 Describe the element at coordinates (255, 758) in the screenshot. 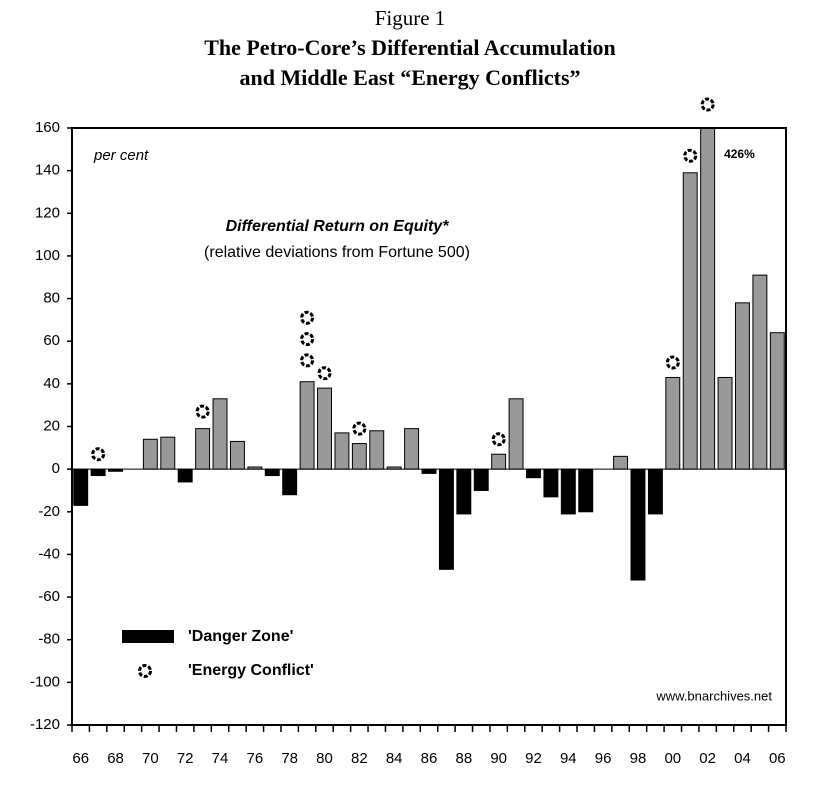

I see `x-tick-label: 76` at that location.